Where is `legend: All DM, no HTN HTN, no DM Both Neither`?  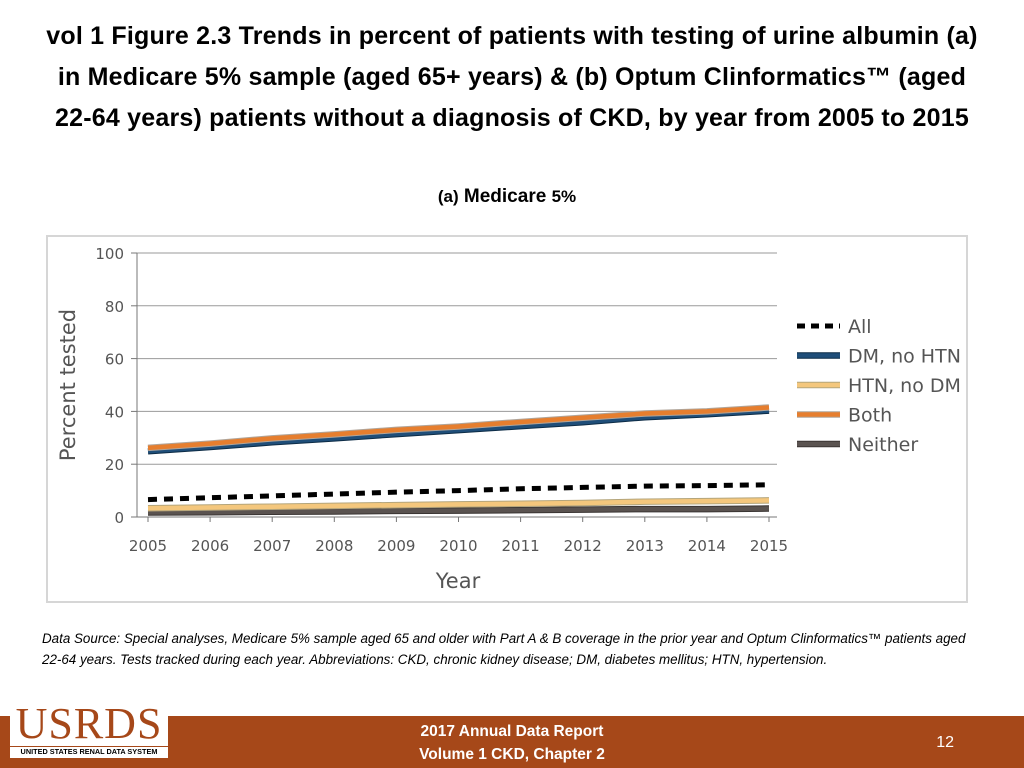 legend: All DM, no HTN HTN, no DM Both Neither is located at coordinates (879, 386).